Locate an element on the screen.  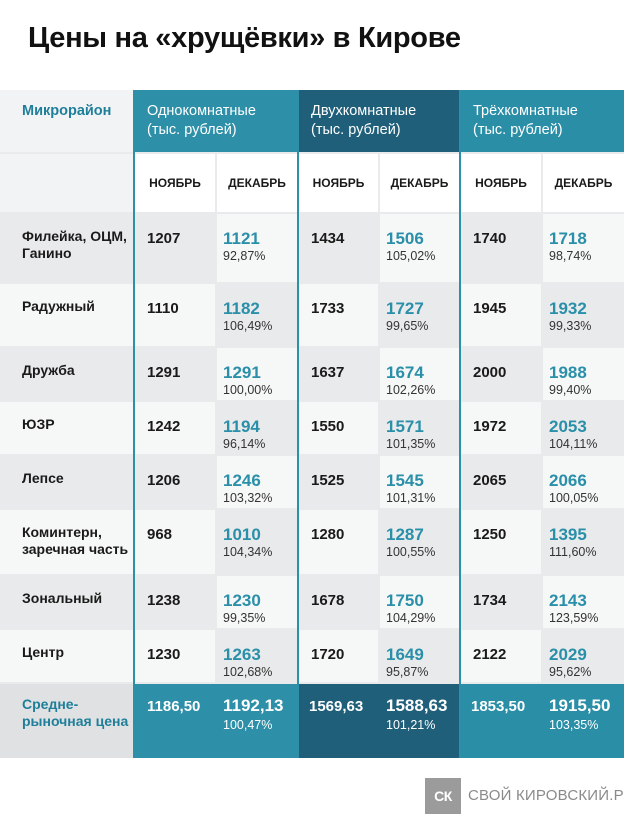
two-room-nov: 1525 is located at coordinates (338, 482).